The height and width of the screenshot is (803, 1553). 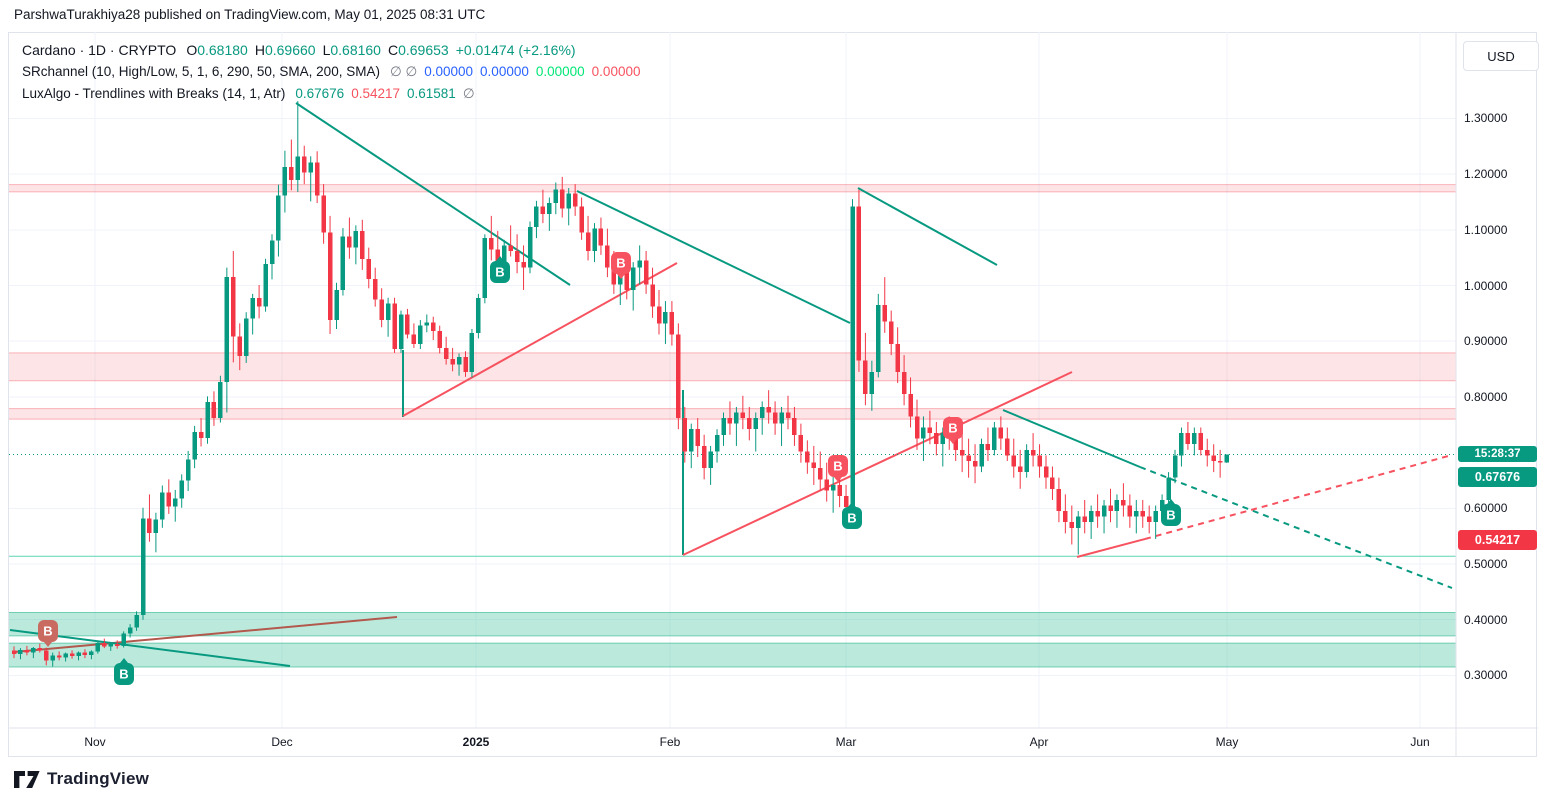 I want to click on price-tick-label: 1.10000, so click(x=1486, y=229).